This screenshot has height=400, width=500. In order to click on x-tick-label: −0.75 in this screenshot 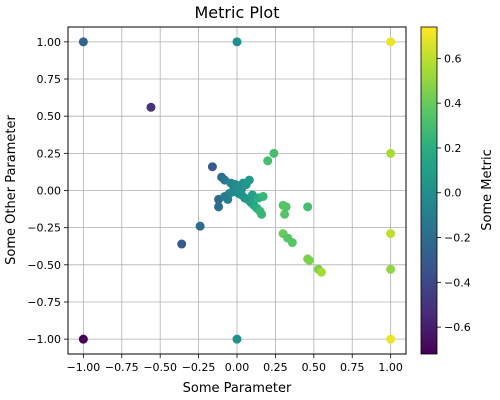, I will do `click(122, 367)`.